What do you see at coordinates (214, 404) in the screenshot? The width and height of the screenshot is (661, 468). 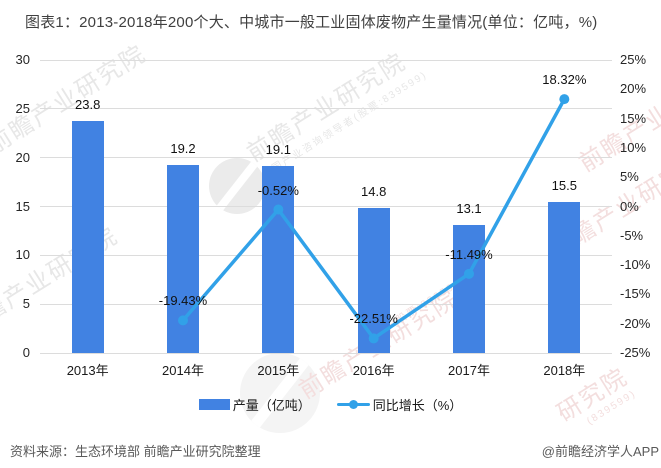 I see `bar-series-swatch` at bounding box center [214, 404].